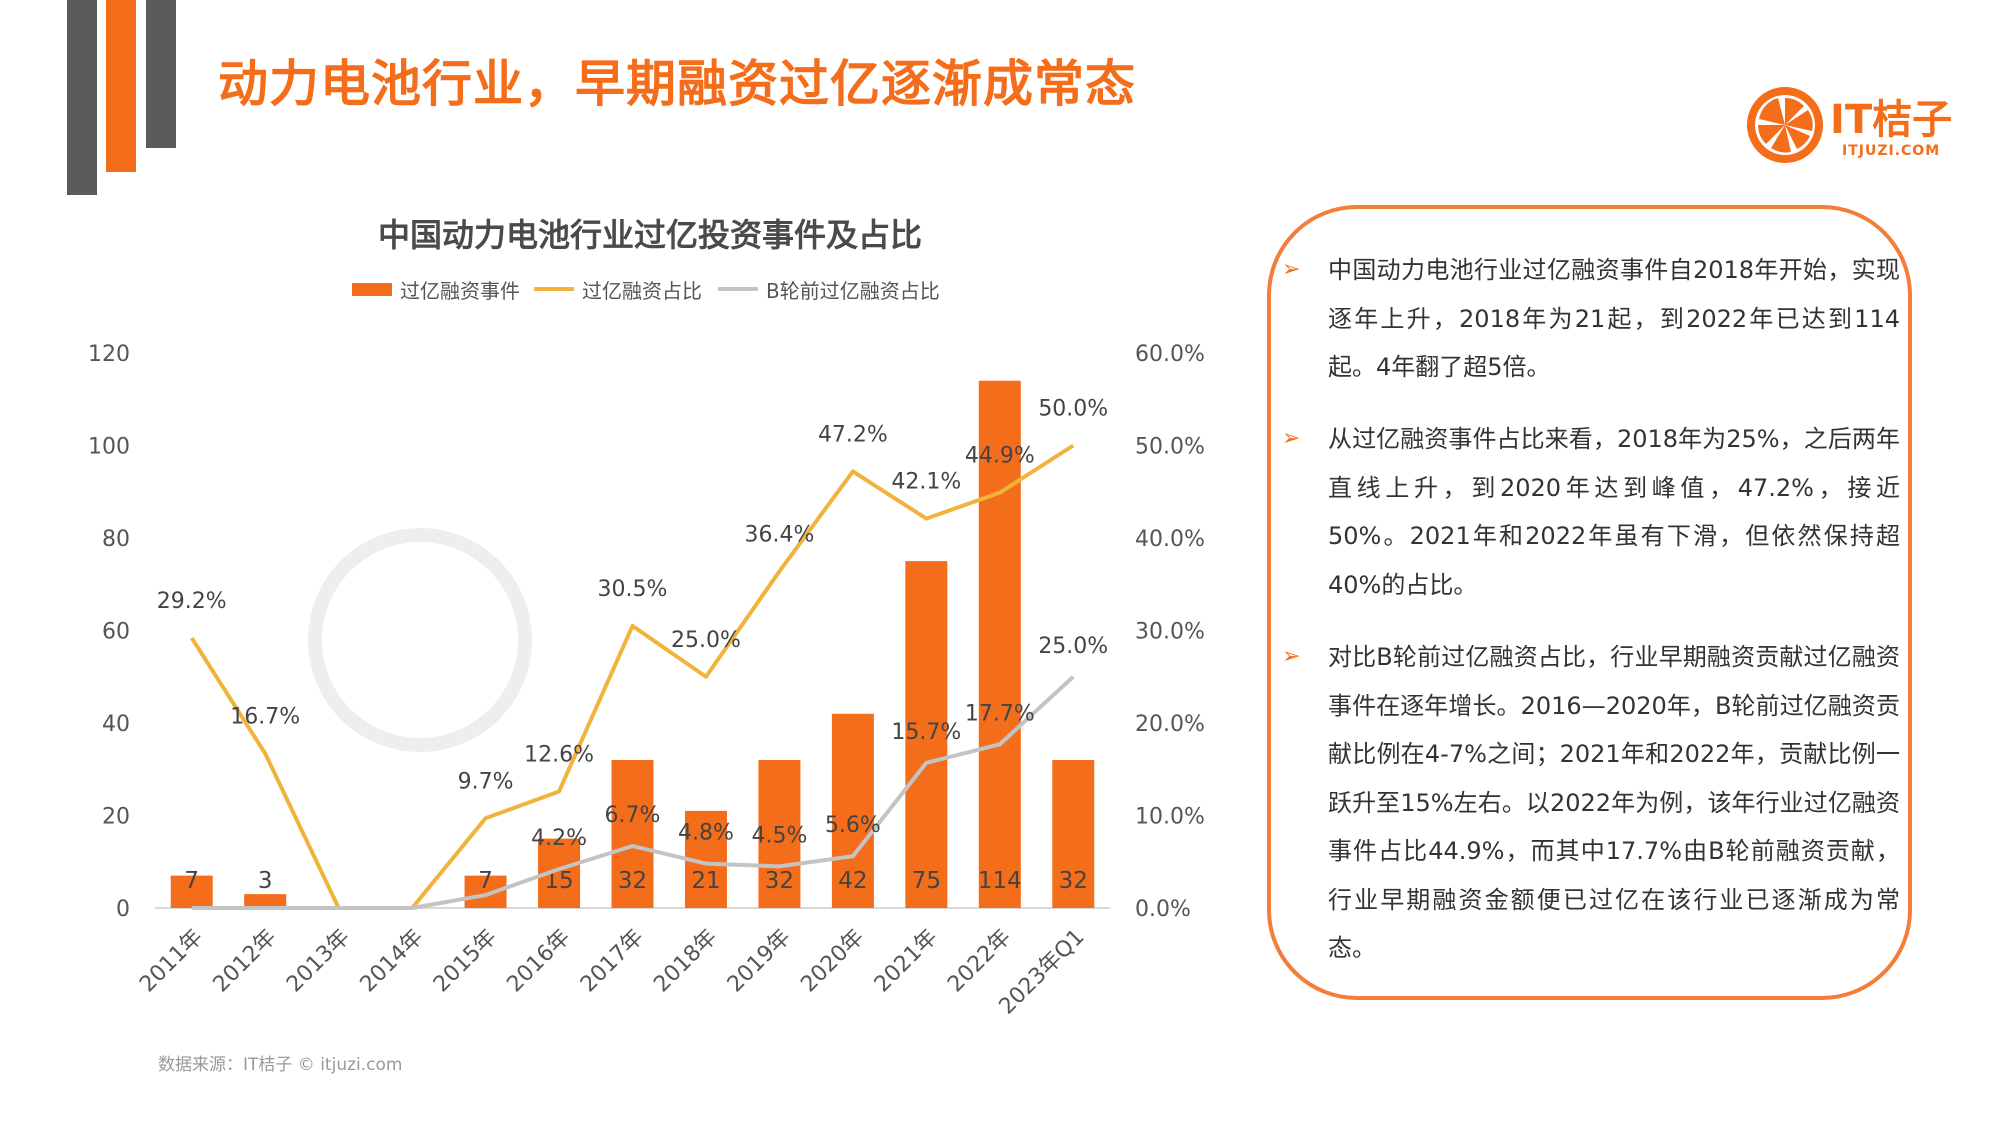 The height and width of the screenshot is (1125, 2000). Describe the element at coordinates (116, 539) in the screenshot. I see `y-left-tick-label: 80` at that location.